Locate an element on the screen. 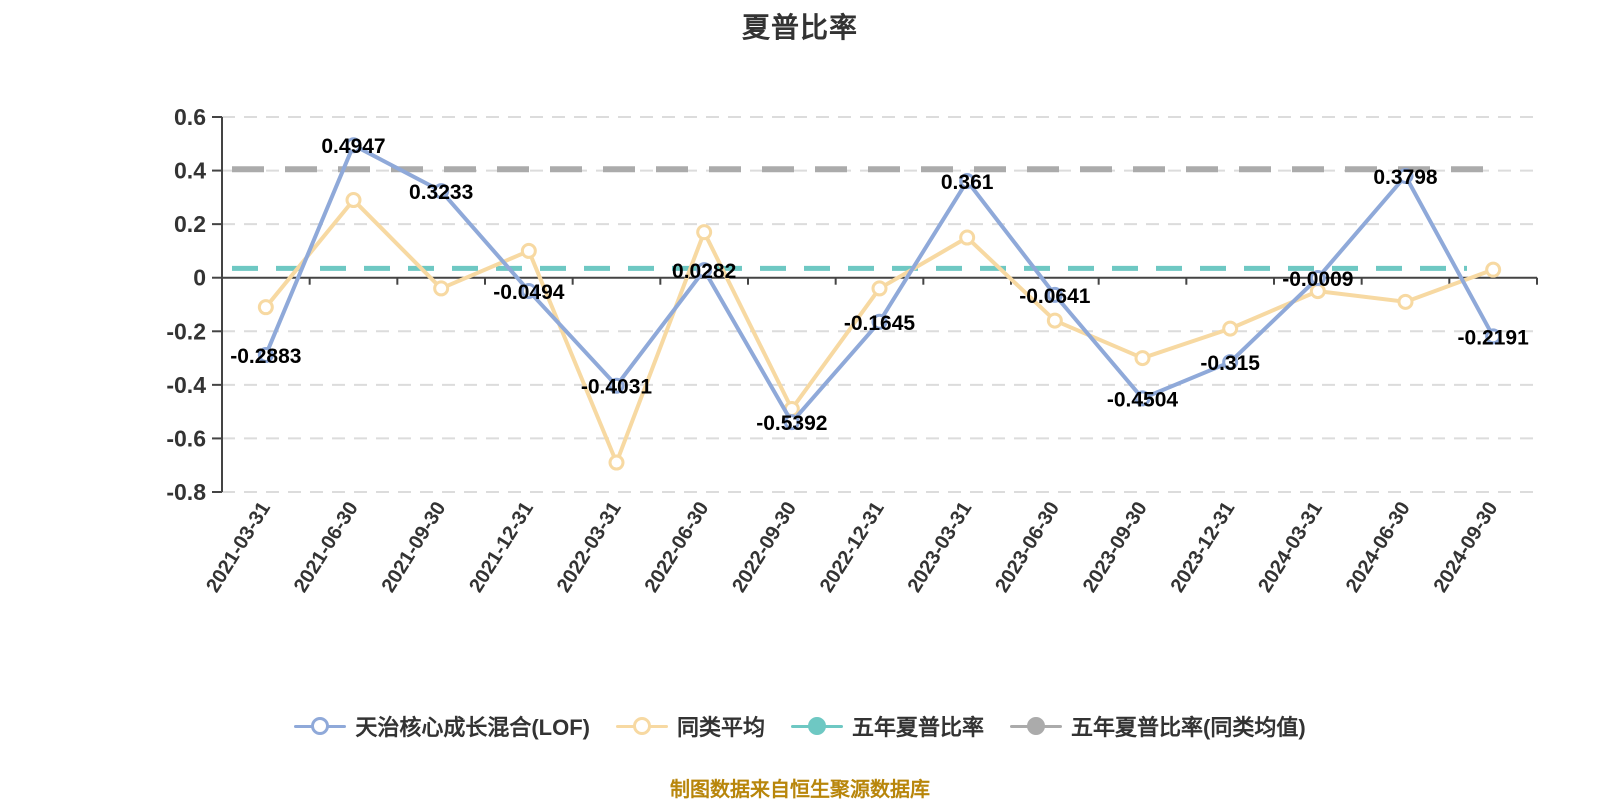  x-tick-label: 2023-12-31 is located at coordinates (1203, 547).